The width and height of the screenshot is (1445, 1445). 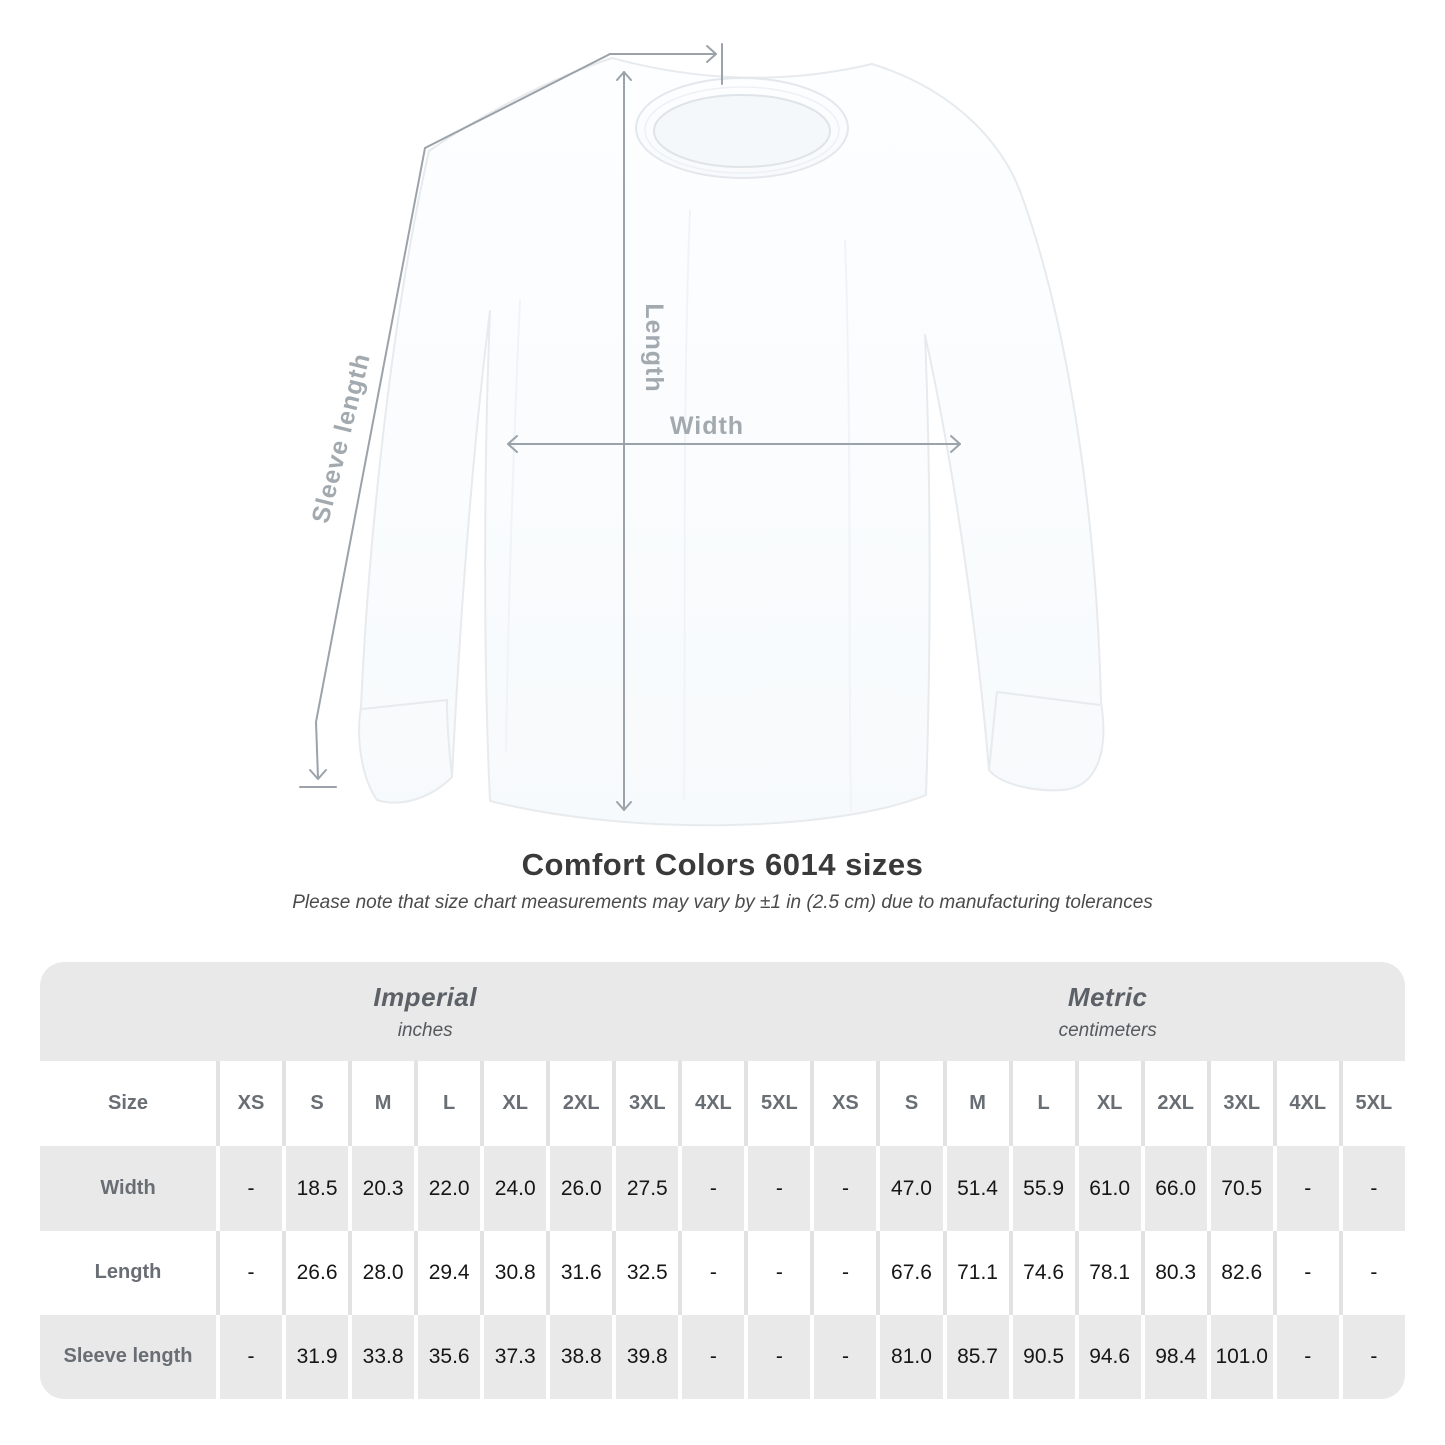 What do you see at coordinates (249, 1272) in the screenshot?
I see `value-cell-length-imperial-xs: -` at bounding box center [249, 1272].